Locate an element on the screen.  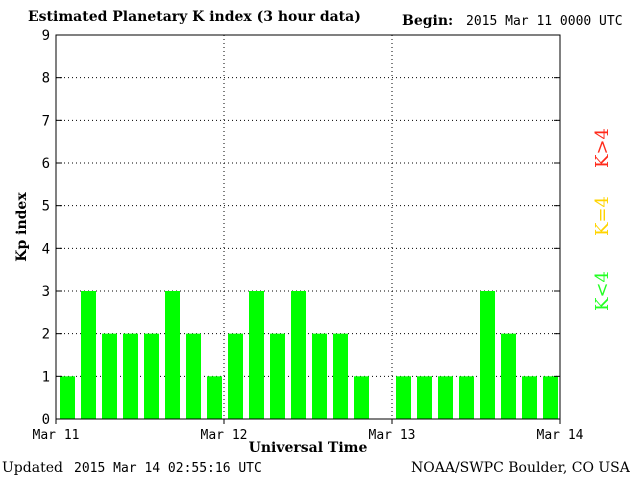
y-tick-label-5: 5 is located at coordinates (46, 207).